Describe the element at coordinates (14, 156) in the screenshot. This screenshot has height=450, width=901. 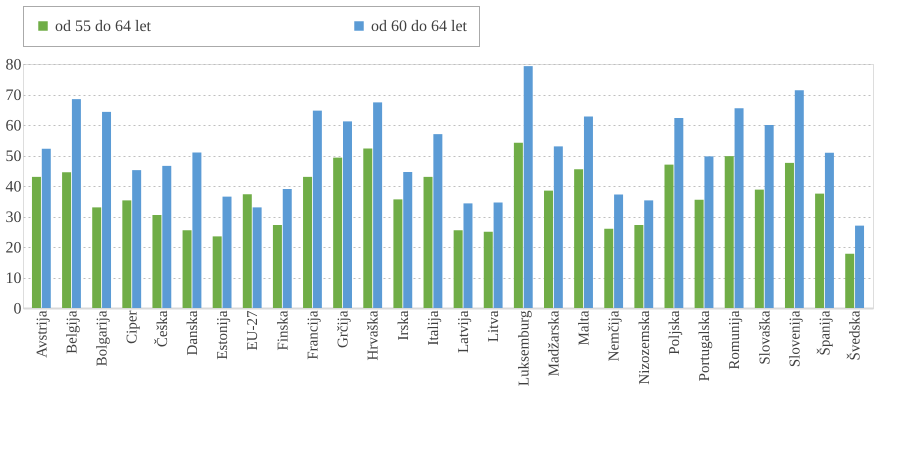
I see `y-tick-label: 50` at that location.